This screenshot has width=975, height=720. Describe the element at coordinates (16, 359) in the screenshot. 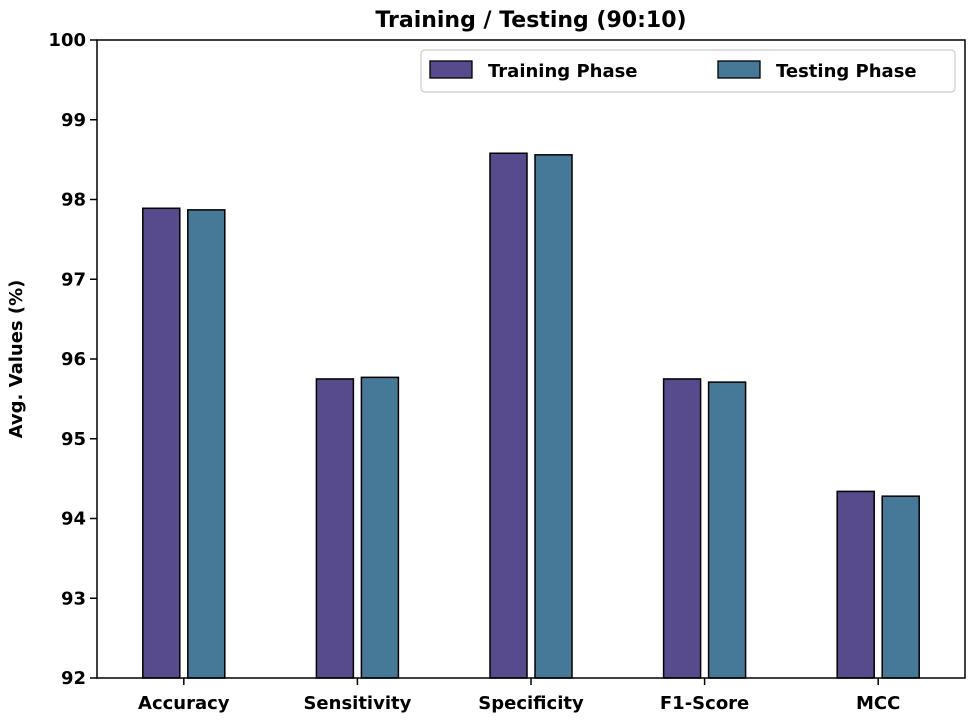

I see `y-axis-label: Avg. Values (%)` at that location.